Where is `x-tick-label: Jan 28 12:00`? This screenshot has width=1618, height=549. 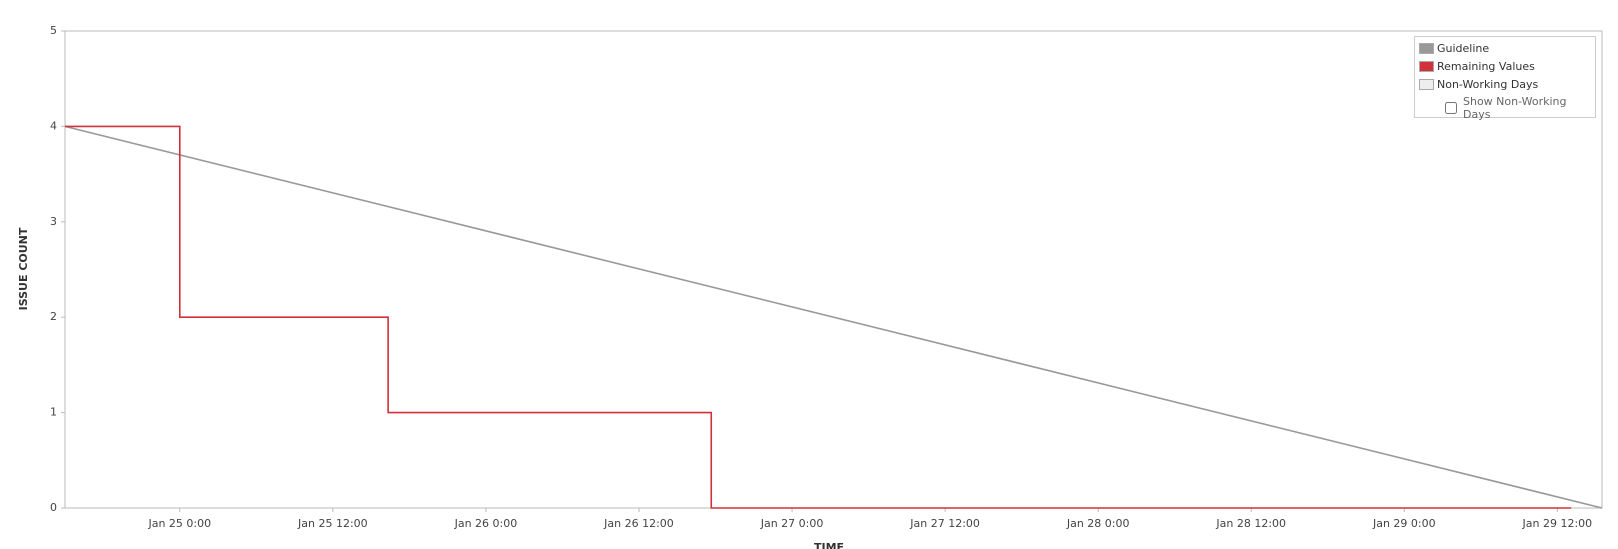
x-tick-label: Jan 28 12:00 is located at coordinates (1250, 523).